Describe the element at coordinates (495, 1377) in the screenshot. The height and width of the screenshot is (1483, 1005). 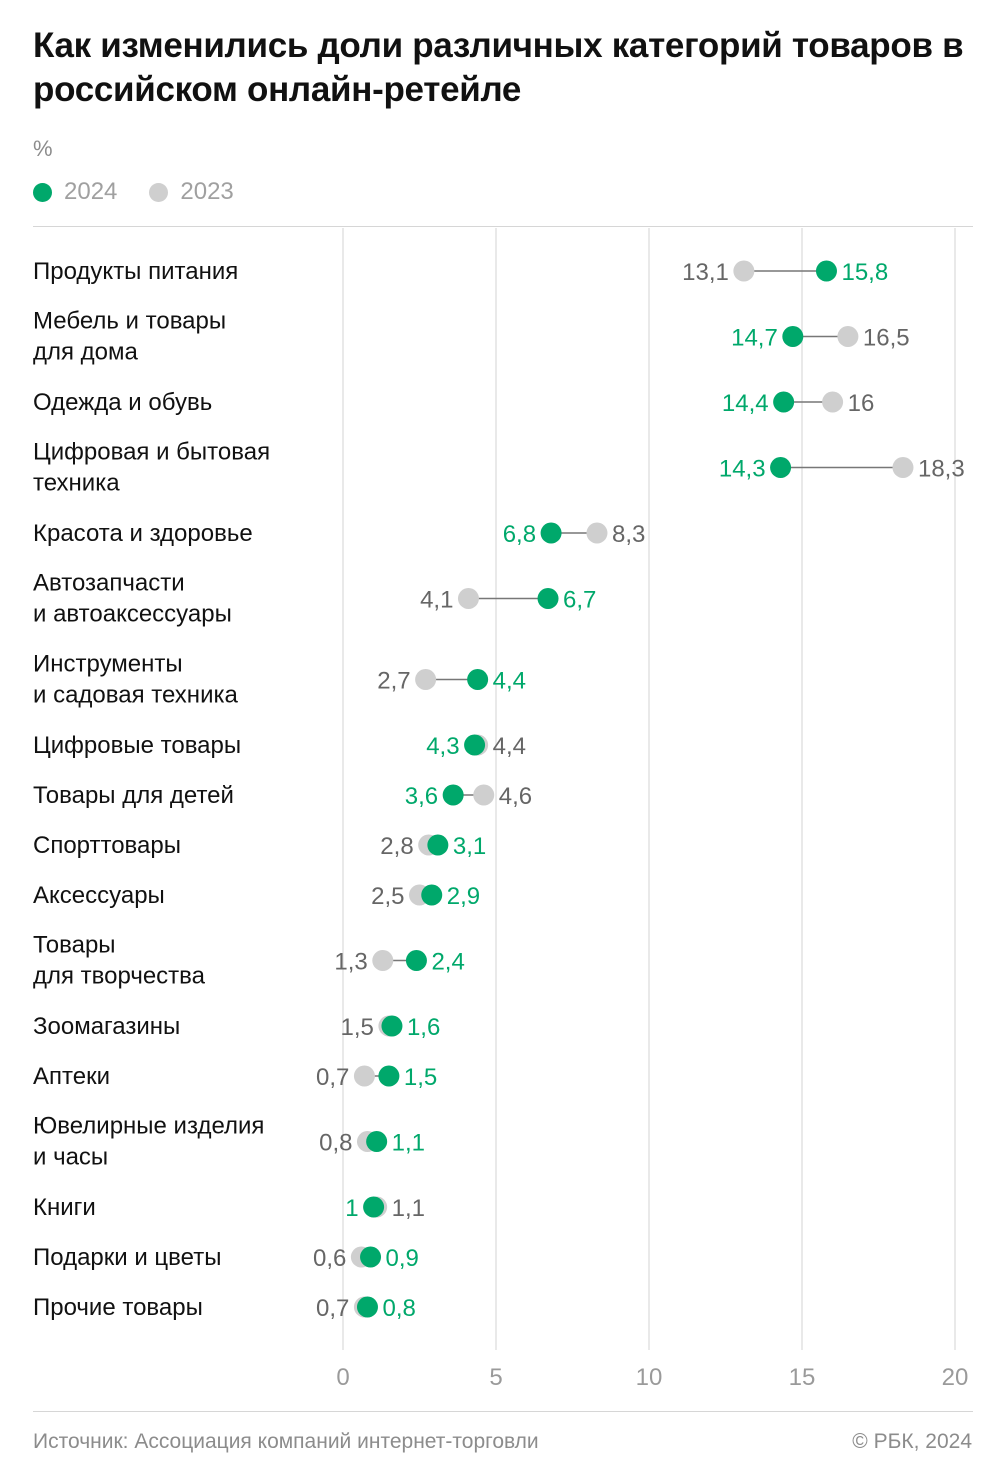
I see `x-tick-label: 5` at that location.